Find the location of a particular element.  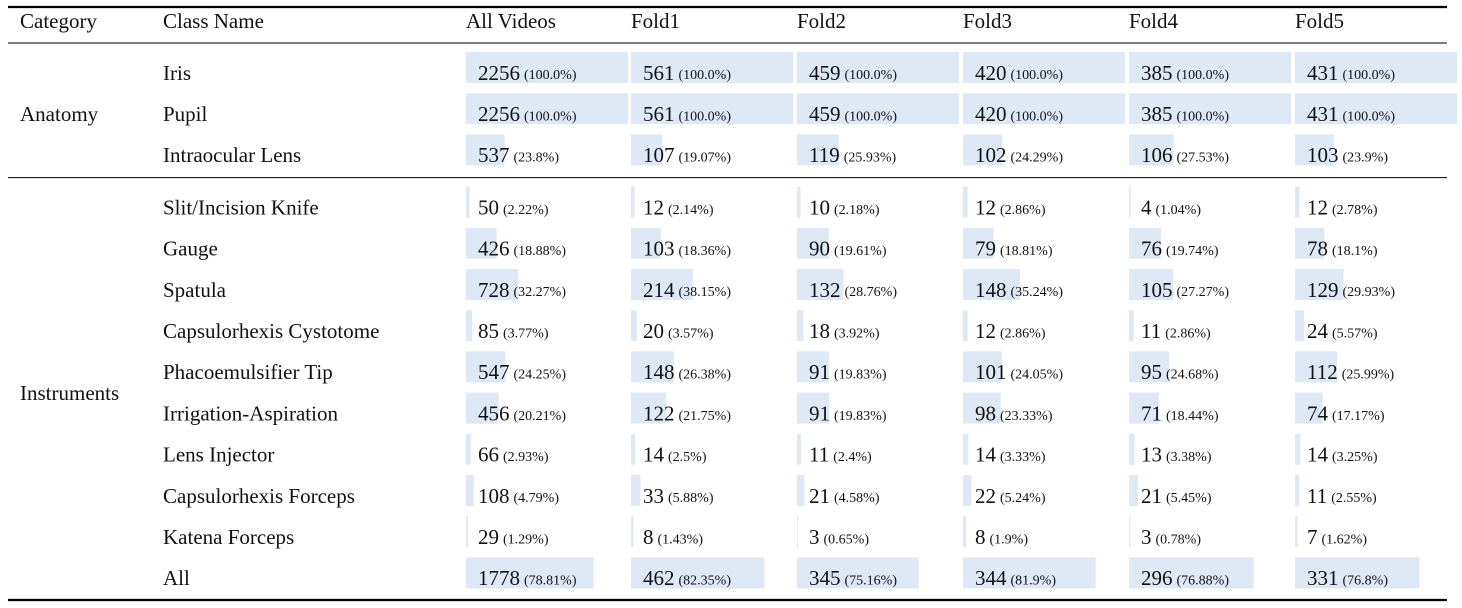

percent: (4.58%) is located at coordinates (857, 498).